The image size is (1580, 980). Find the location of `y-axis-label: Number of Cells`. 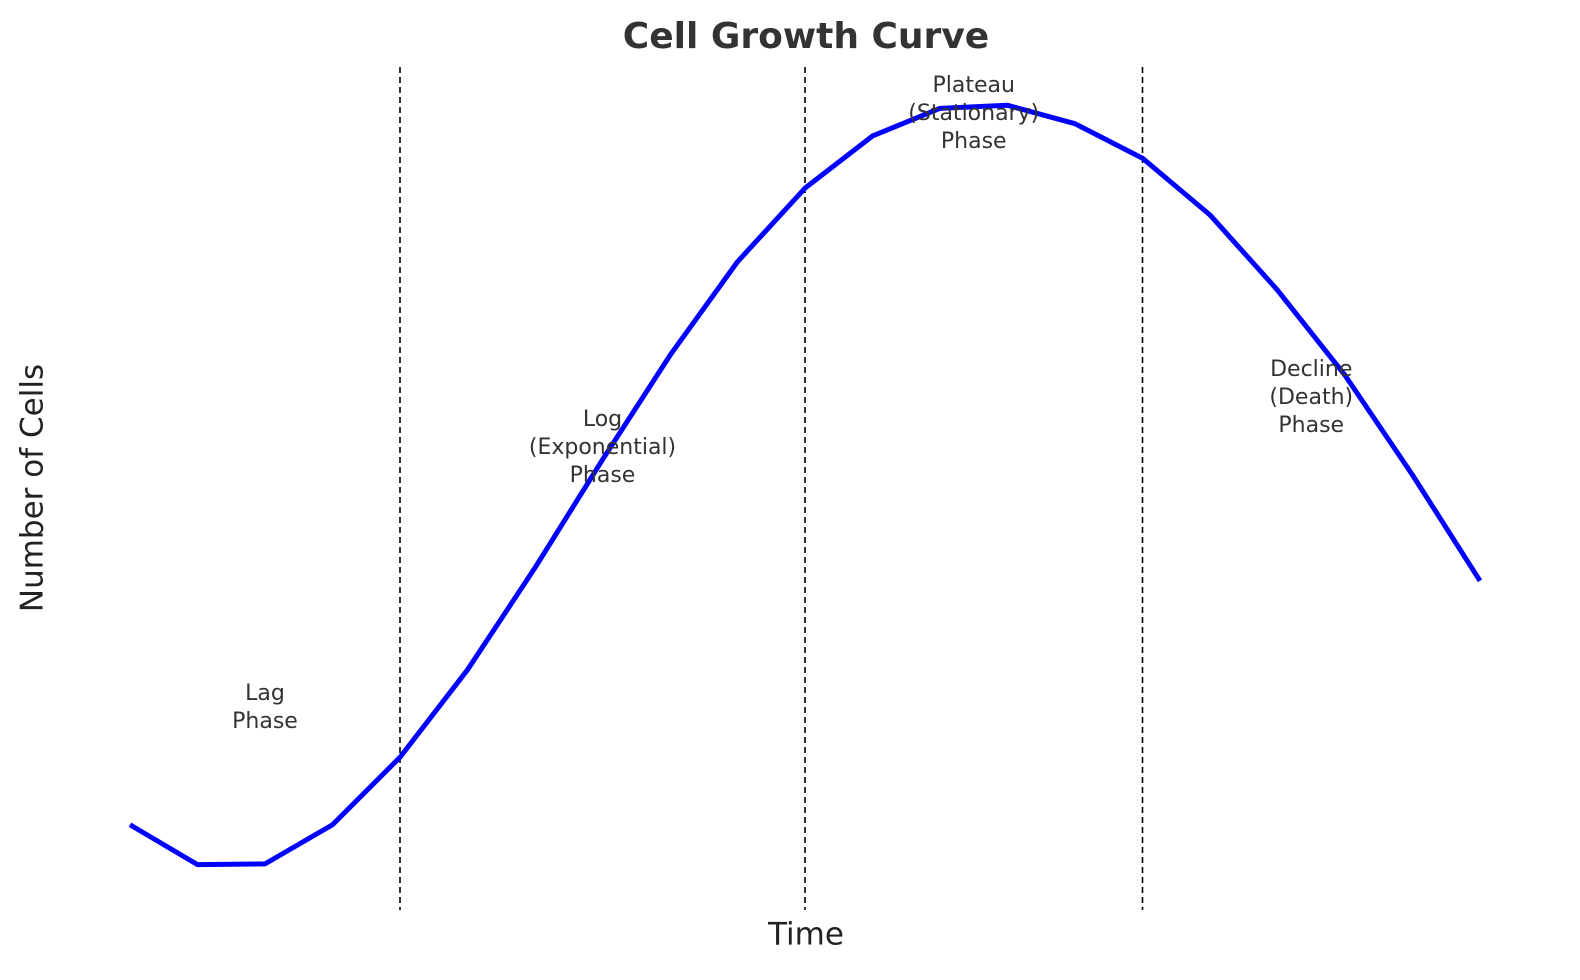

y-axis-label: Number of Cells is located at coordinates (33, 488).